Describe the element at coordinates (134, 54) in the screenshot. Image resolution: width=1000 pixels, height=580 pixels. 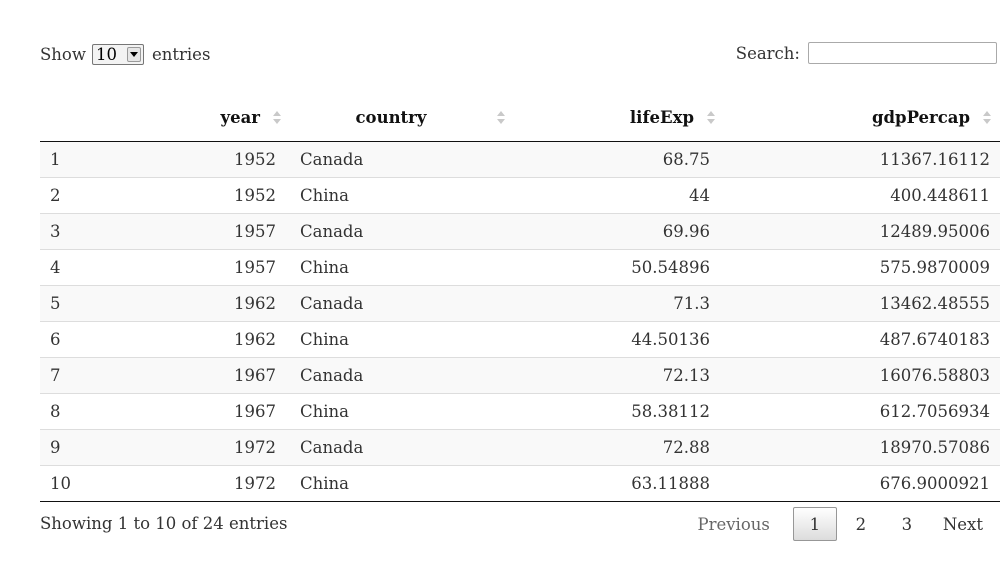
I see `chevron-down-icon` at that location.